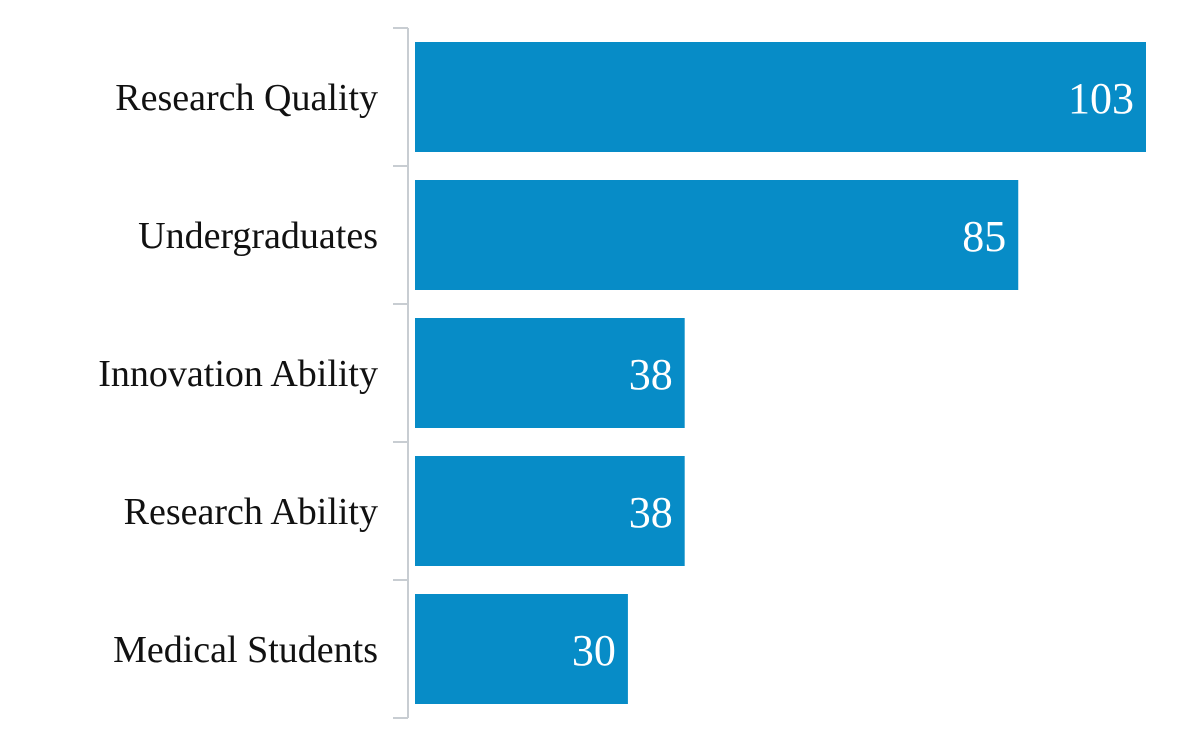  What do you see at coordinates (1101, 98) in the screenshot?
I see `data-label: 103` at bounding box center [1101, 98].